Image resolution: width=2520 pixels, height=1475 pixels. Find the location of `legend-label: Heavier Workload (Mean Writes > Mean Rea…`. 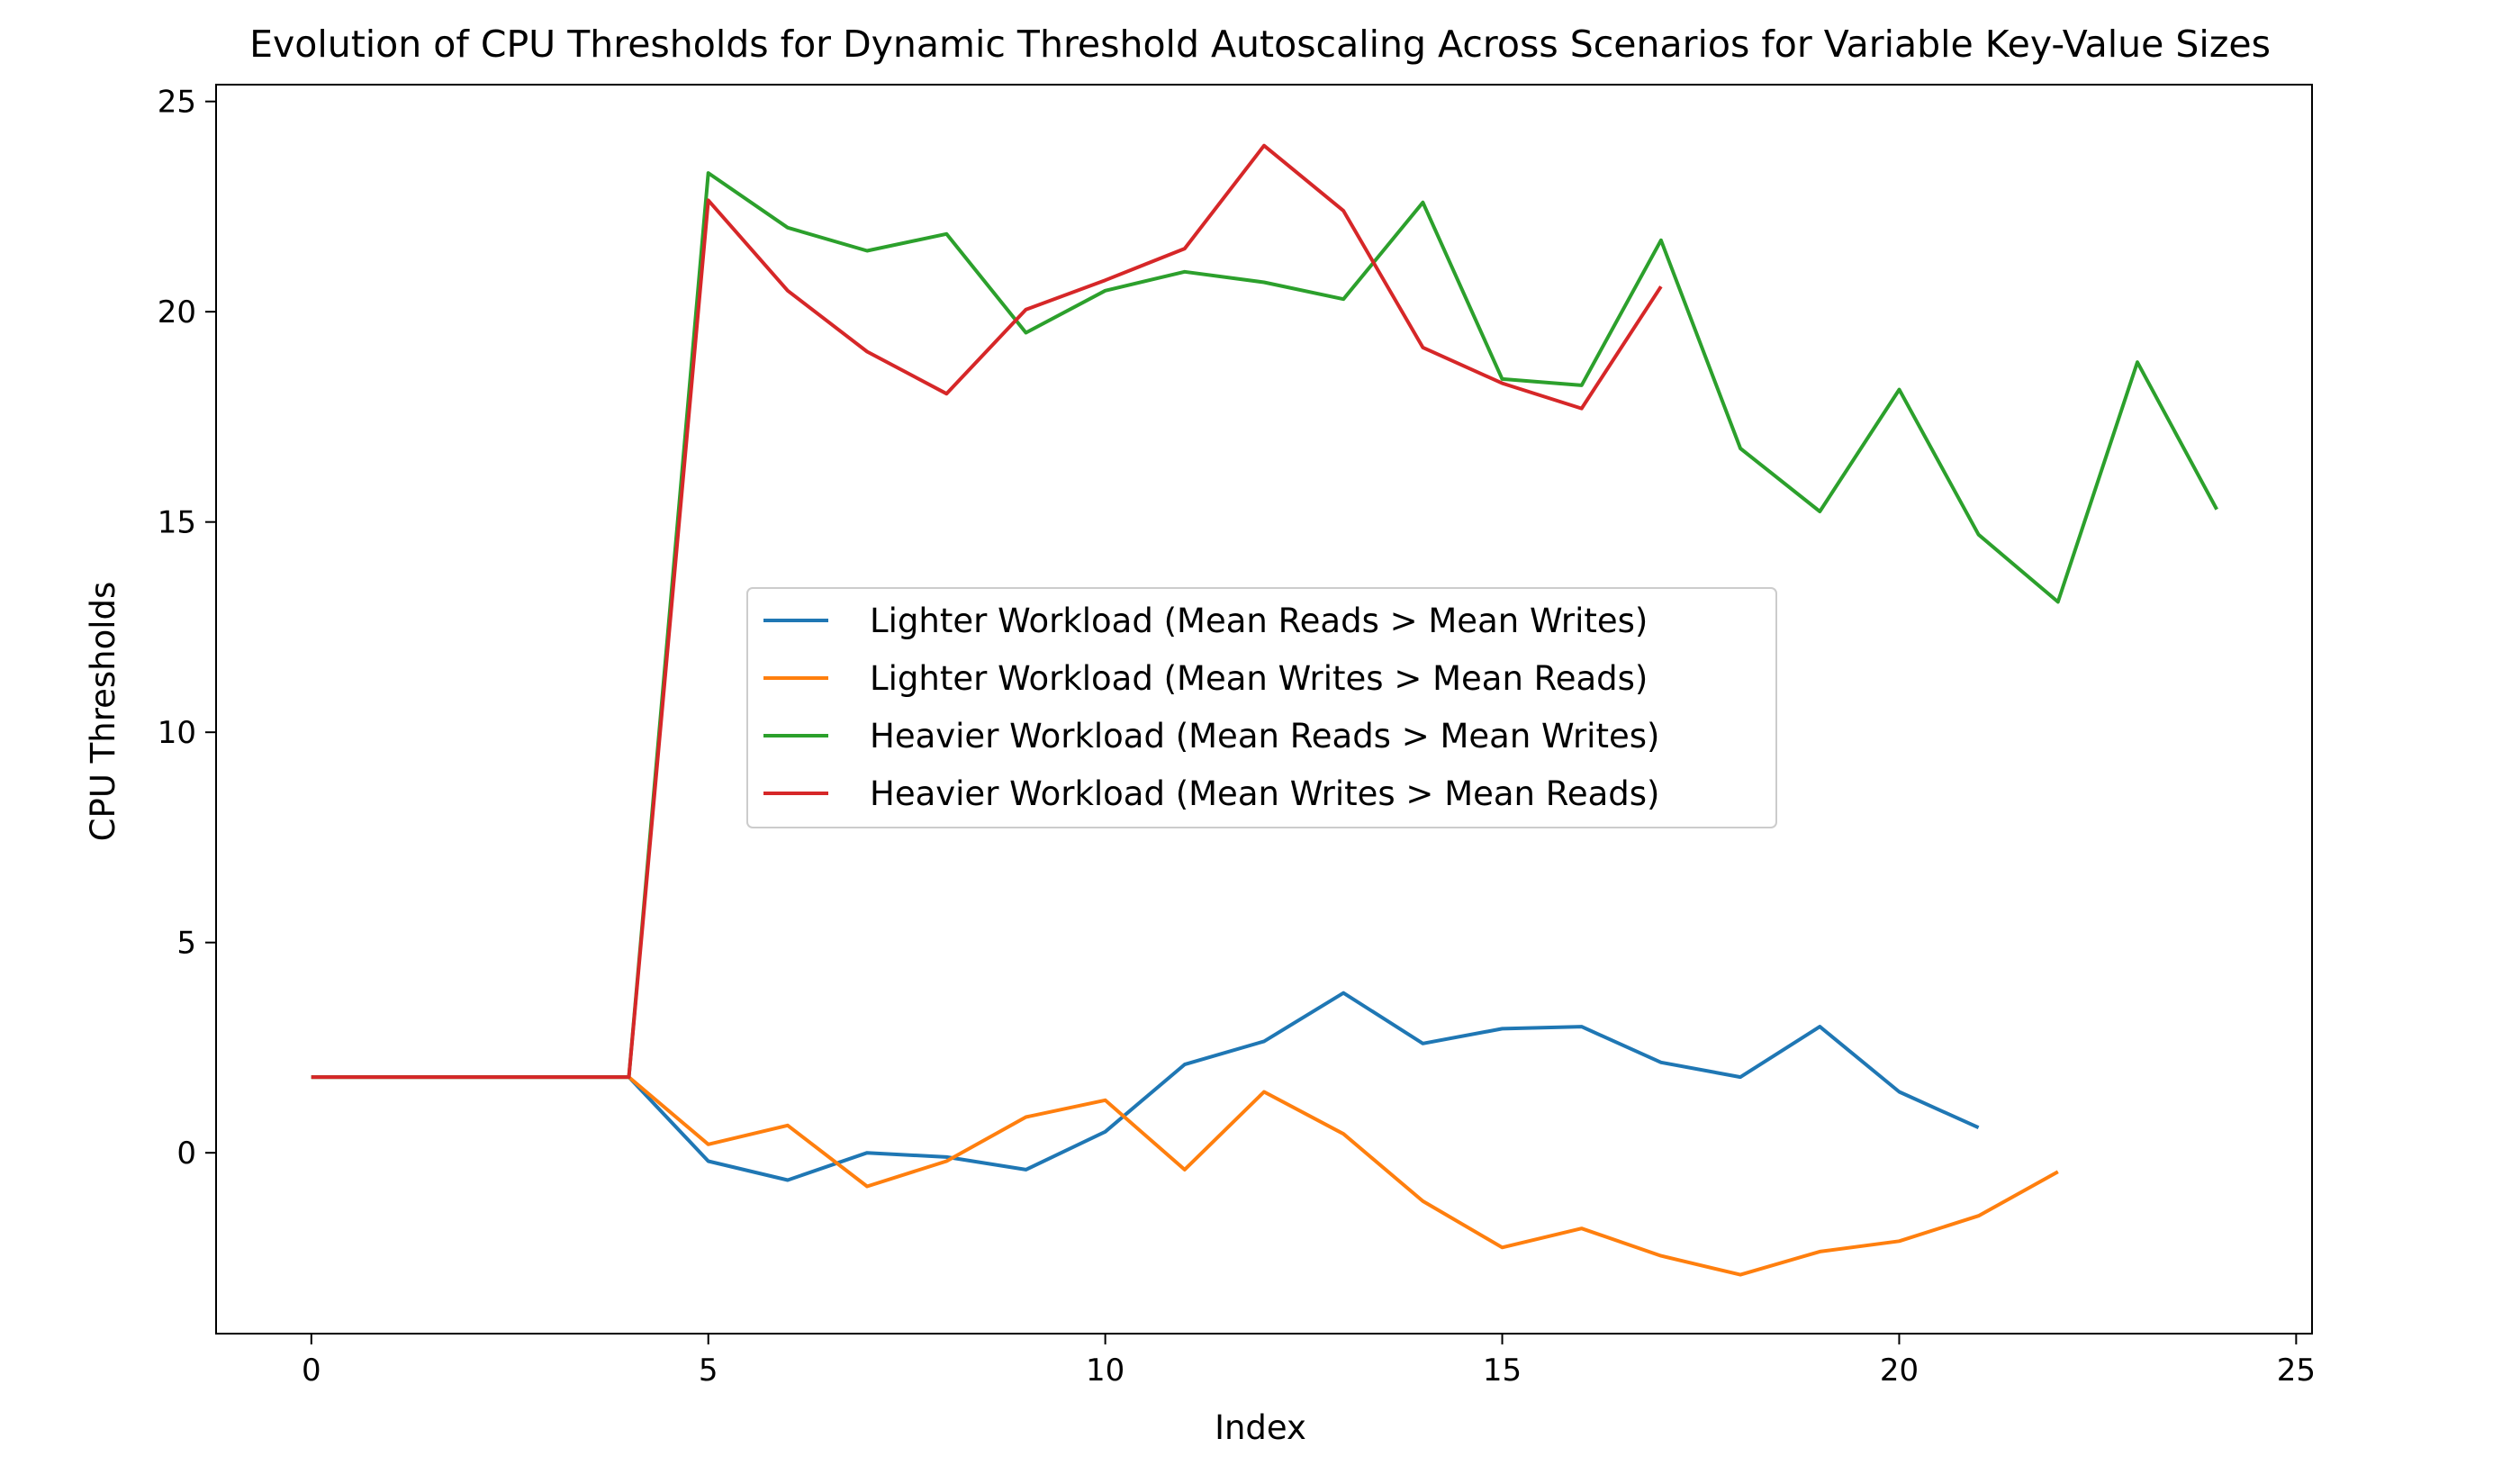

legend-label: Heavier Workload (Mean Writes > Mean Rea… is located at coordinates (1264, 794).